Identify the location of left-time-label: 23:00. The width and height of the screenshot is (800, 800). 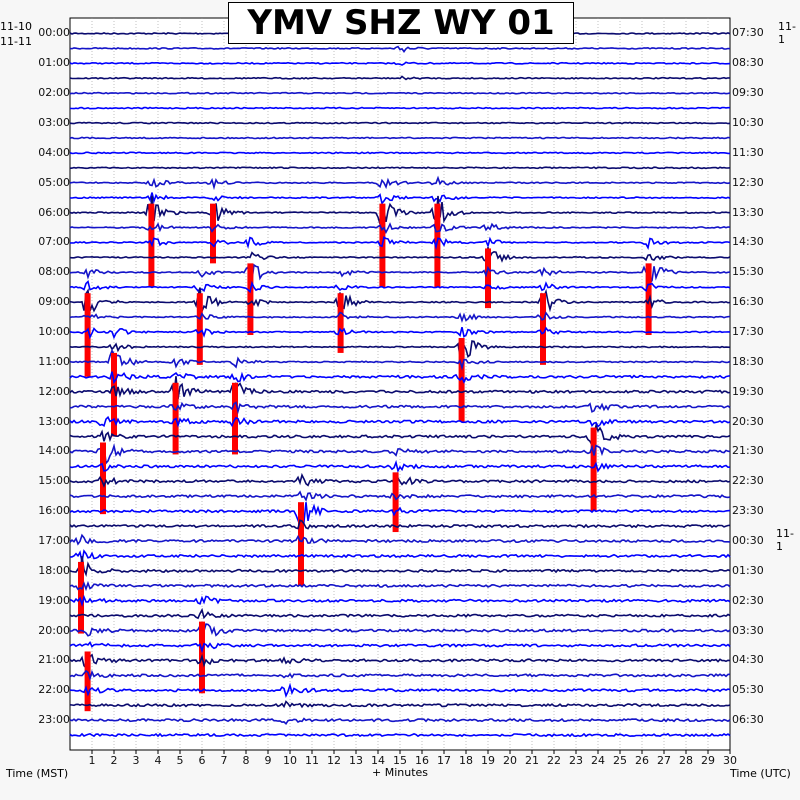
(54, 720).